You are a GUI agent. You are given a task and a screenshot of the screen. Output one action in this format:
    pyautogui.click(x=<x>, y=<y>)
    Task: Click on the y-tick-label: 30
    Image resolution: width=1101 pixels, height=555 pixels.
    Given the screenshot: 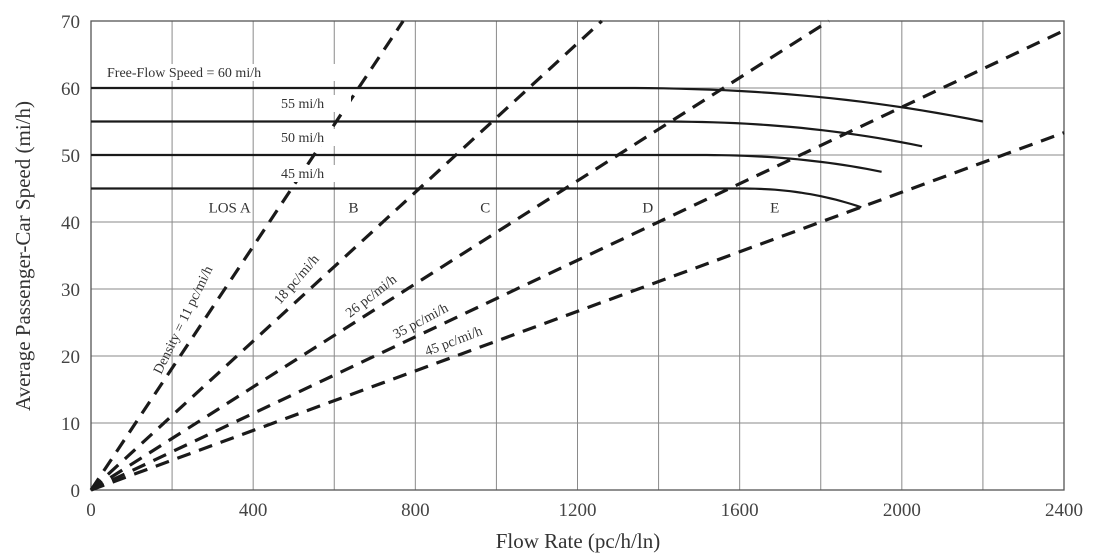 What is the action you would take?
    pyautogui.click(x=70, y=290)
    